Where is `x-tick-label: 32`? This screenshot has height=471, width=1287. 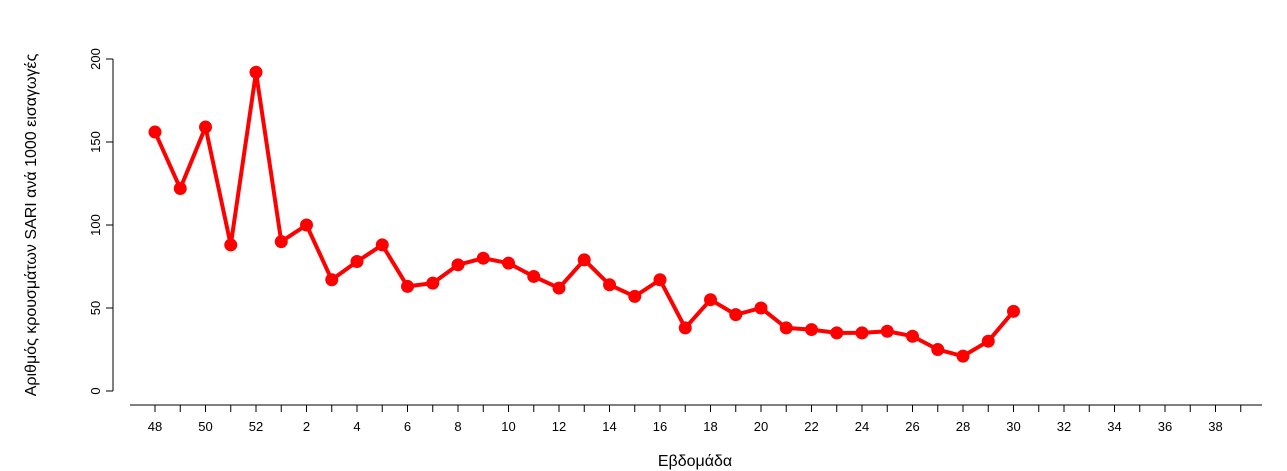
x-tick-label: 32 is located at coordinates (1064, 426).